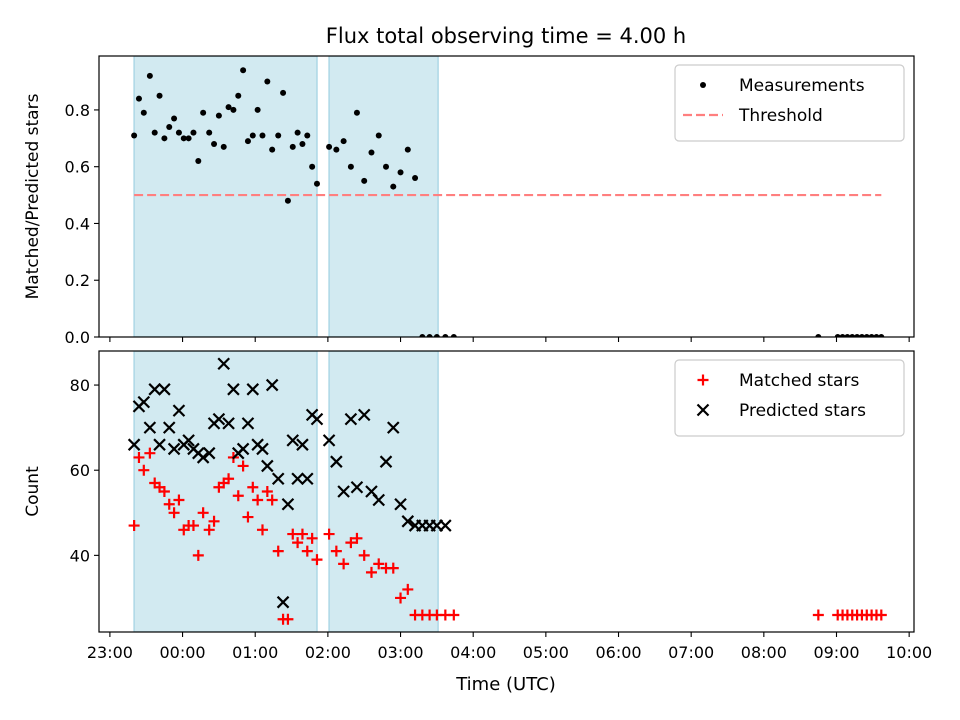  I want to click on y-tick-label: 0.0, so click(77, 337).